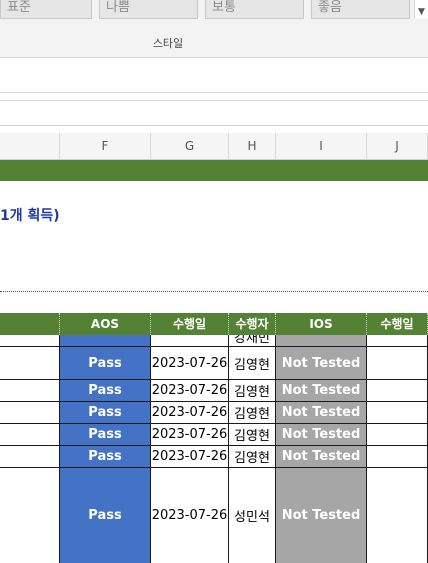 The height and width of the screenshot is (563, 428). I want to click on table-cell-tester: 강재빈, so click(252, 341).